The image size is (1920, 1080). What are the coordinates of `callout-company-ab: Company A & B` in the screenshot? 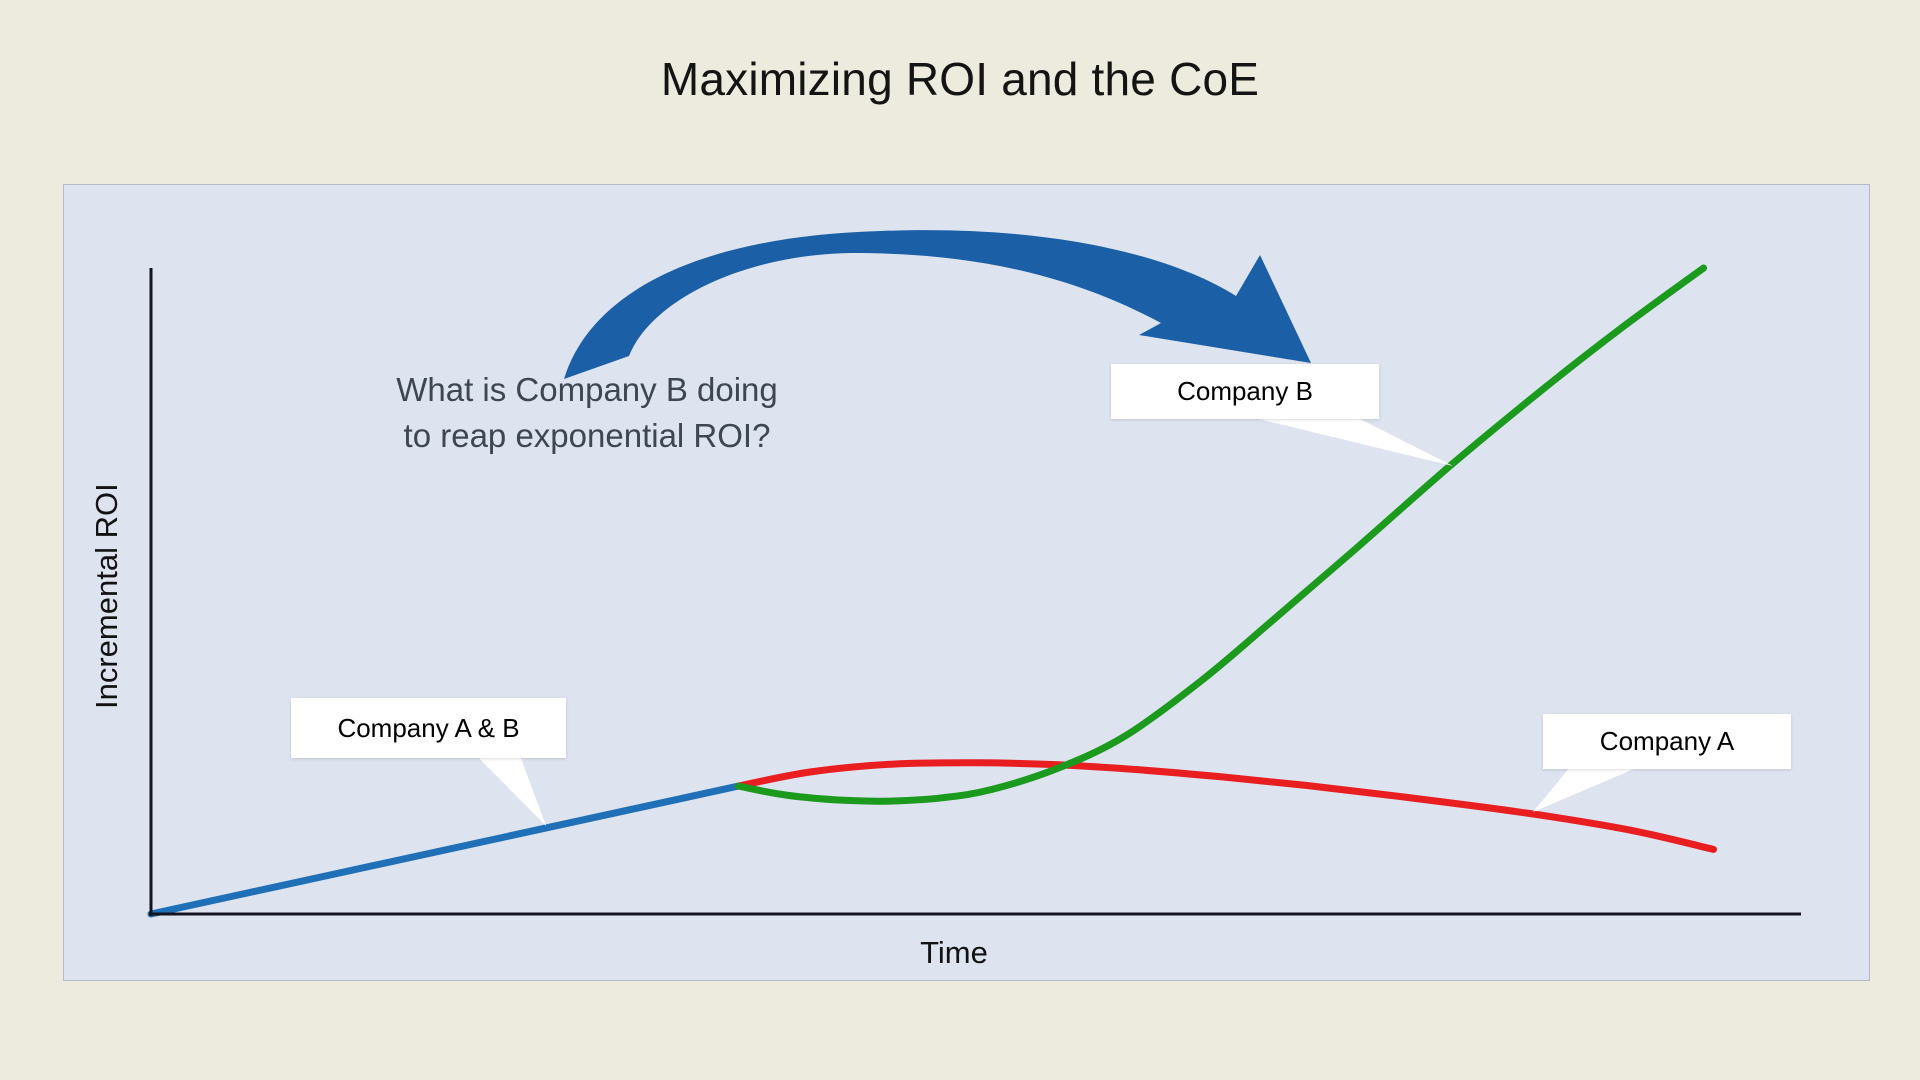 It's located at (428, 728).